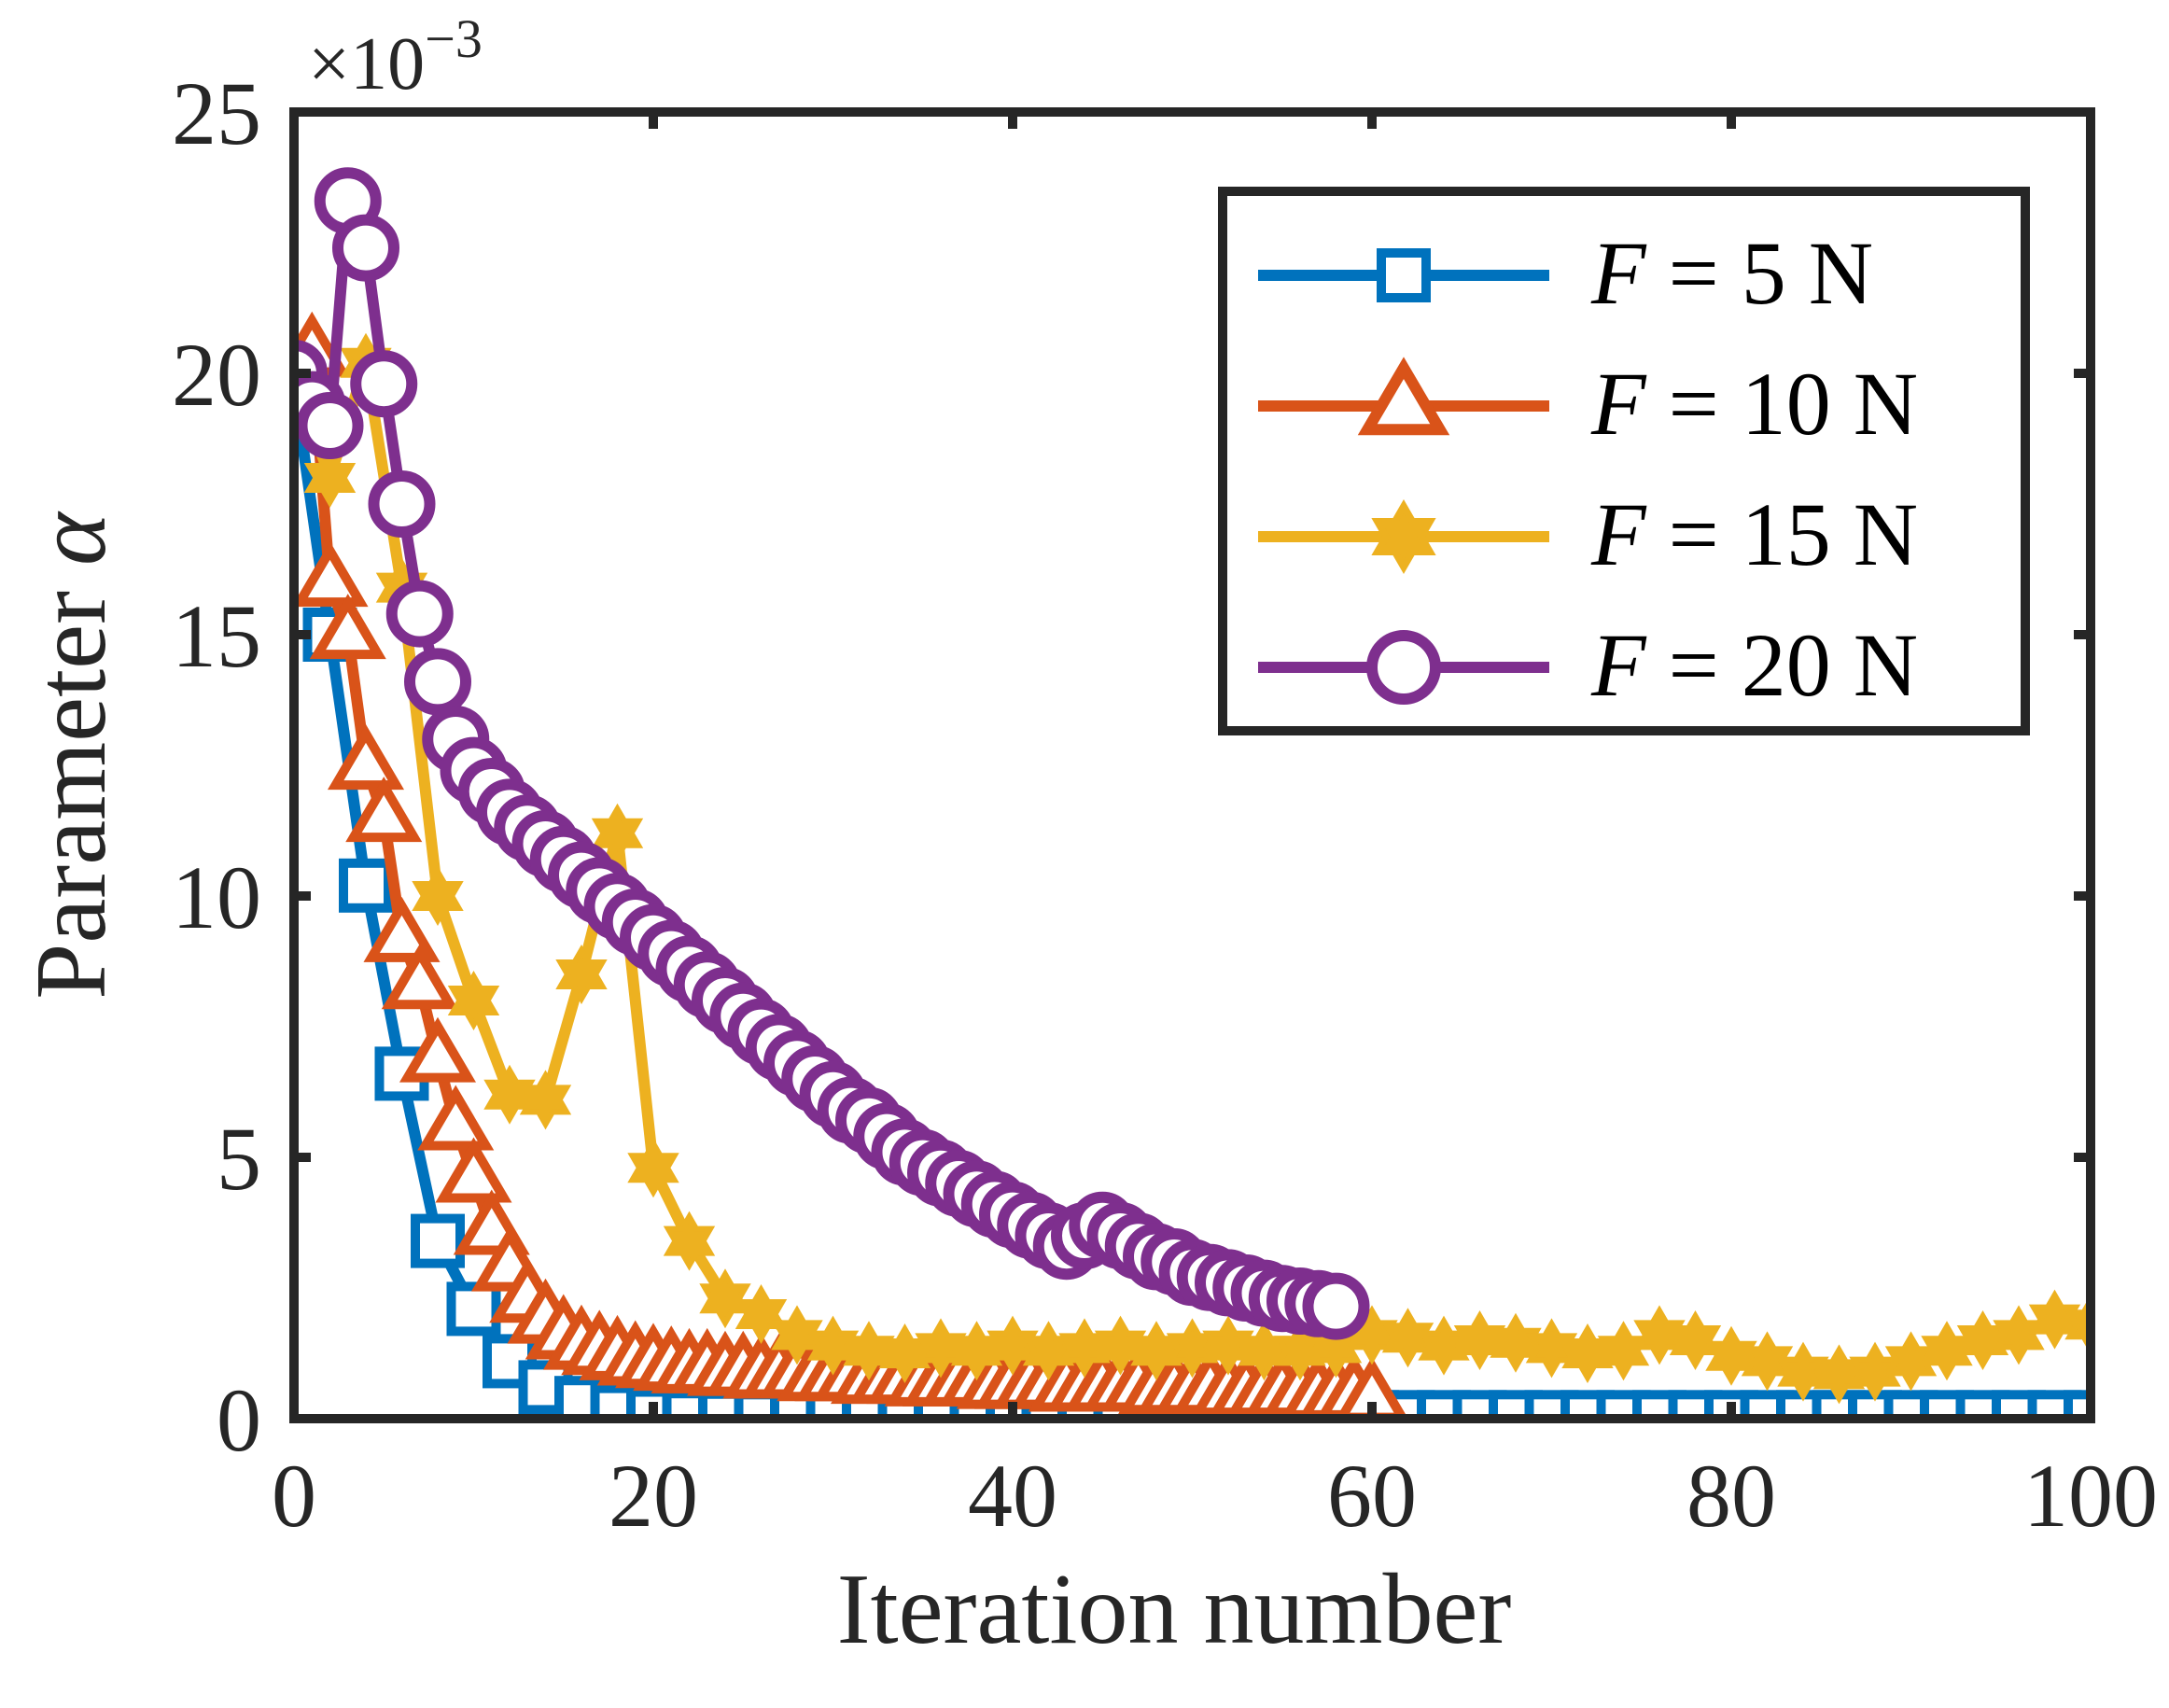 This screenshot has height=1708, width=2169. I want to click on y-tick-label-3: 15, so click(217, 636).